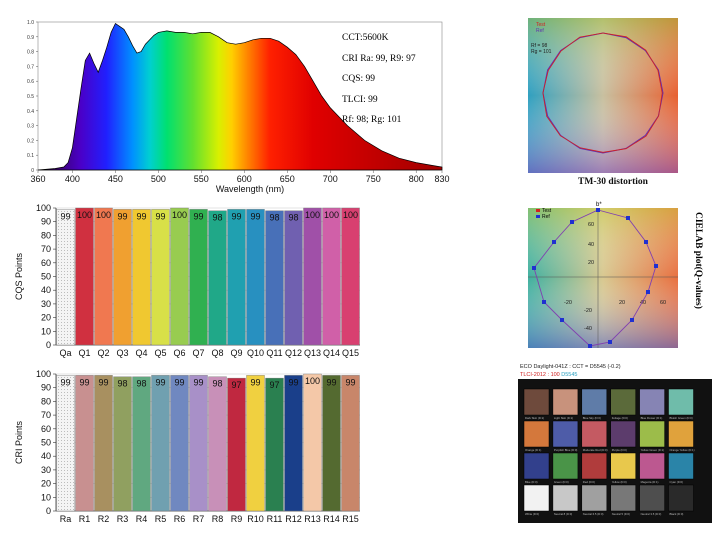  I want to click on x-tick-label: Q1, so click(84, 353).